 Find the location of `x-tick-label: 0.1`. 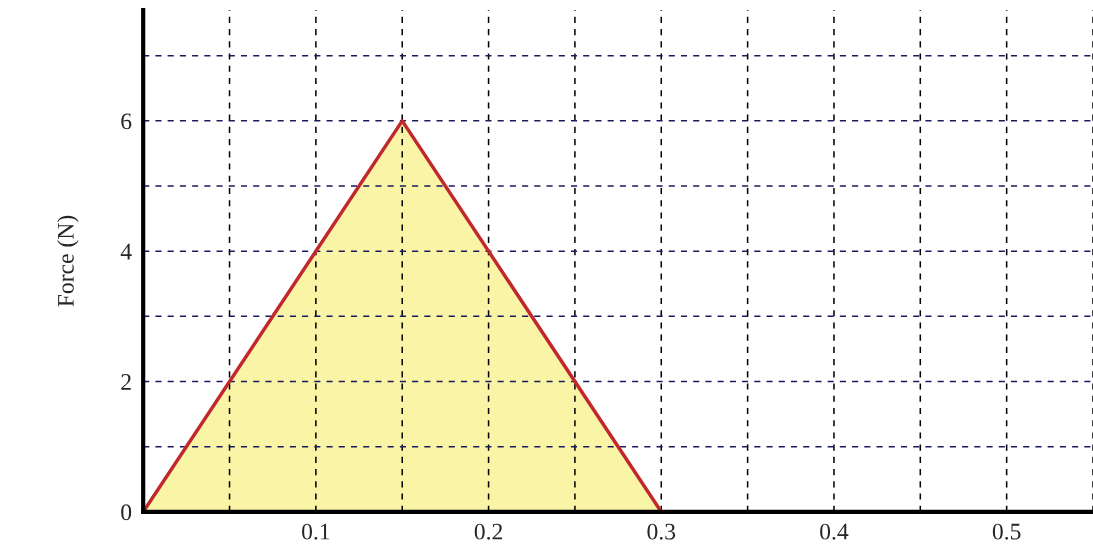

x-tick-label: 0.1 is located at coordinates (316, 531).